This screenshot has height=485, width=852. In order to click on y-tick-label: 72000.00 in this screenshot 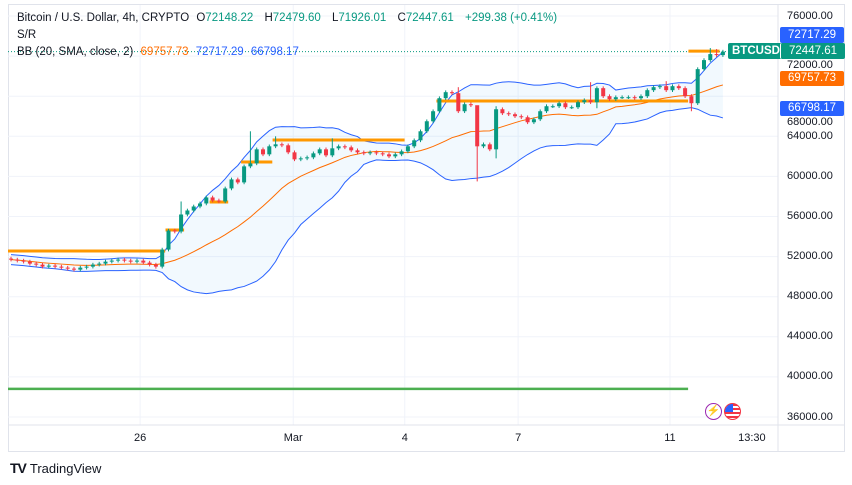, I will do `click(810, 64)`.